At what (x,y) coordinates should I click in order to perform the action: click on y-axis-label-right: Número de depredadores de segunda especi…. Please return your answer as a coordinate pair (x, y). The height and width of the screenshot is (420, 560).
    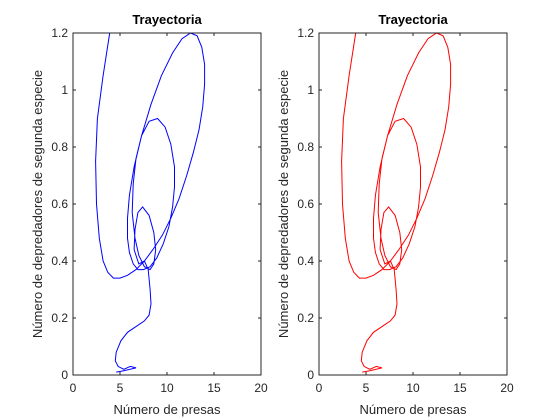
    Looking at the image, I should click on (283, 204).